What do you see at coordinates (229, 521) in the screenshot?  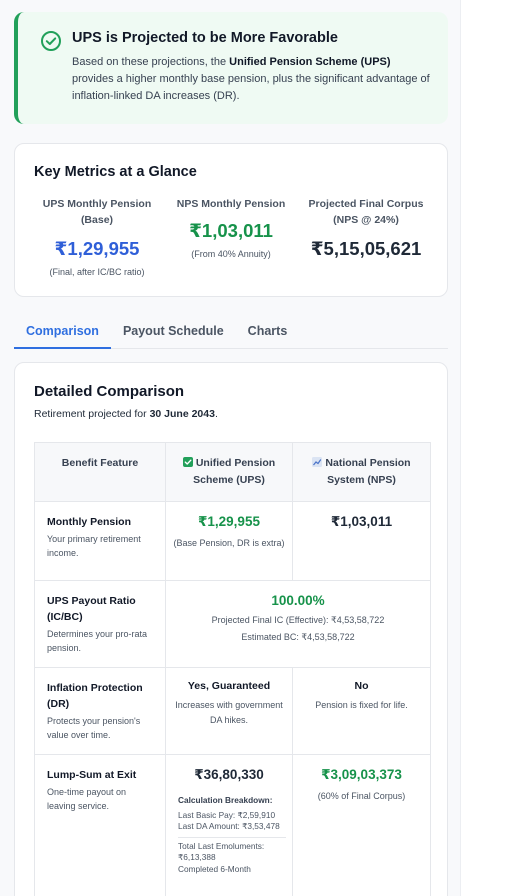 I see `ups-monthly-value: ₹1,29,955` at bounding box center [229, 521].